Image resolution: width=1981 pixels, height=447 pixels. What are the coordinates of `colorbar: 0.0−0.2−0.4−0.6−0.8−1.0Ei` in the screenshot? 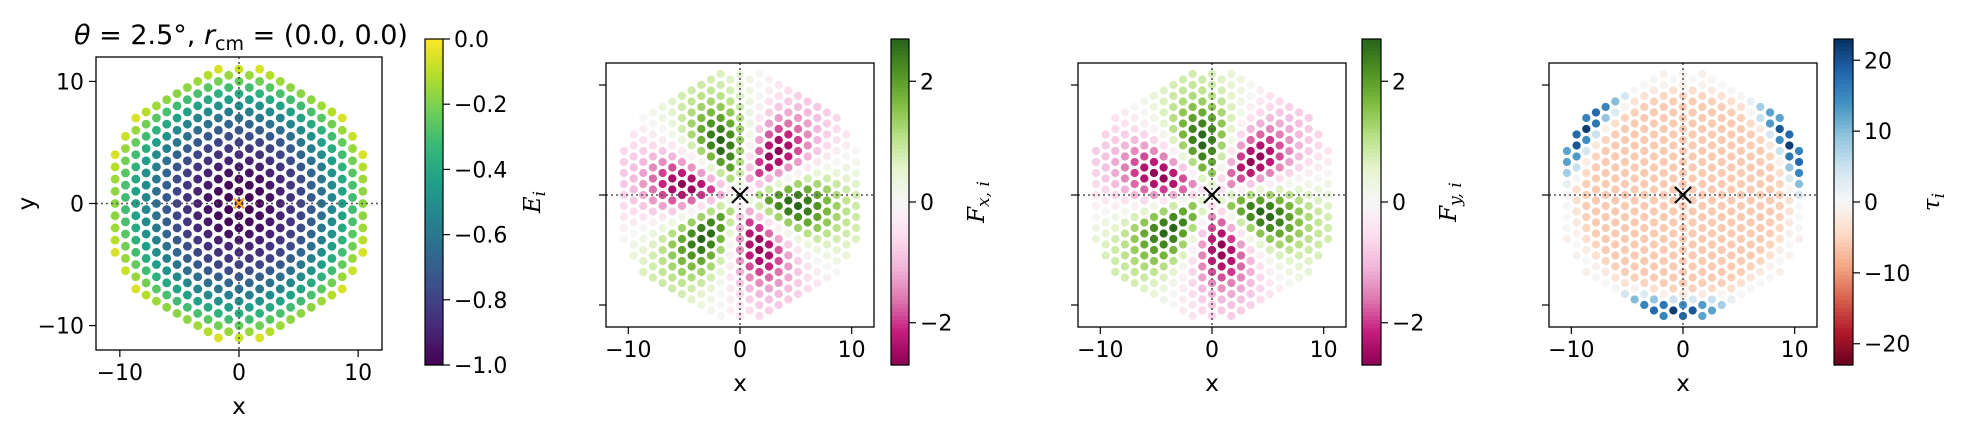 It's located at (487, 203).